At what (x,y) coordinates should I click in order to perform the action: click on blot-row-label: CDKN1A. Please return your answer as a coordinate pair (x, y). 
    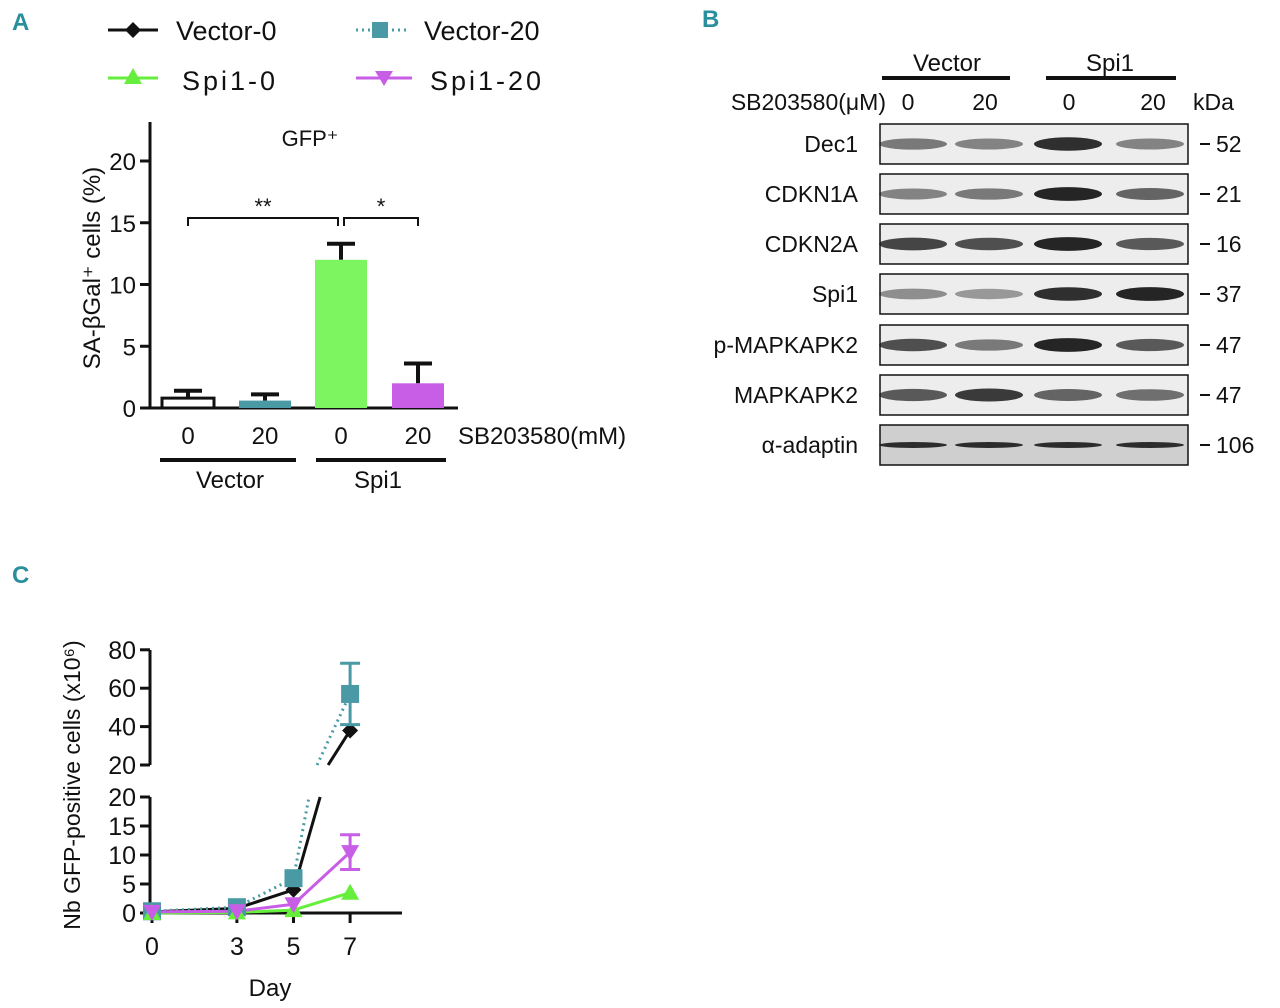
    Looking at the image, I should click on (812, 194).